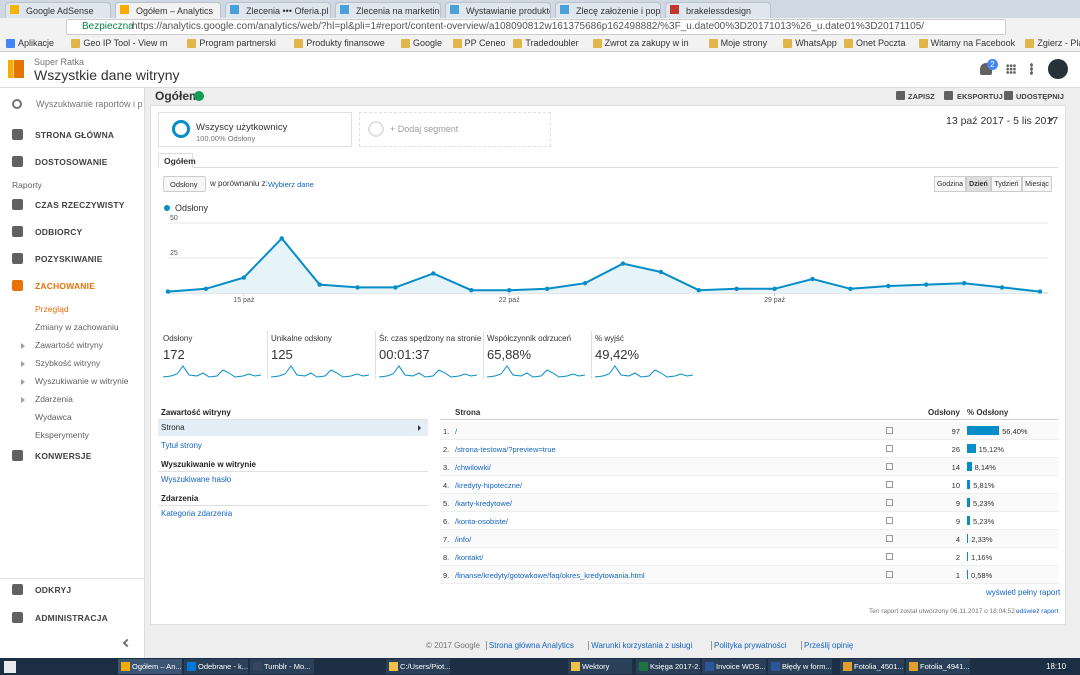  Describe the element at coordinates (428, 43) in the screenshot. I see `bookmark: Google` at that location.